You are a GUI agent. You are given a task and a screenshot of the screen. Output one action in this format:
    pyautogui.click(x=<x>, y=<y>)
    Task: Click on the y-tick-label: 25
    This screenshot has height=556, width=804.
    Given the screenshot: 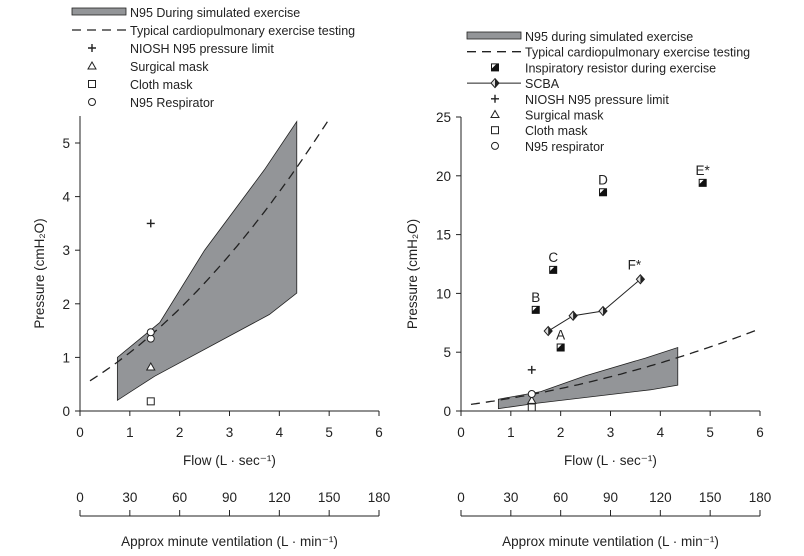 What is the action you would take?
    pyautogui.click(x=443, y=117)
    